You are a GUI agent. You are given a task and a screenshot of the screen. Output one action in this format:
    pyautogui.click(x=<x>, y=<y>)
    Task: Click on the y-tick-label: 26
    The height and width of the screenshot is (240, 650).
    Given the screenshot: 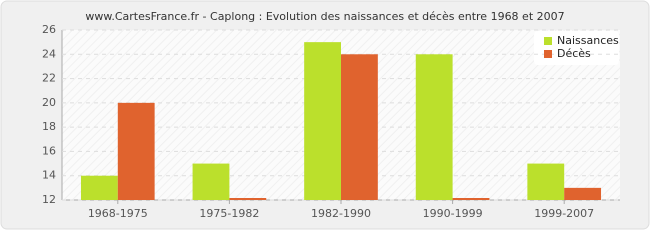 What is the action you would take?
    pyautogui.click(x=49, y=29)
    